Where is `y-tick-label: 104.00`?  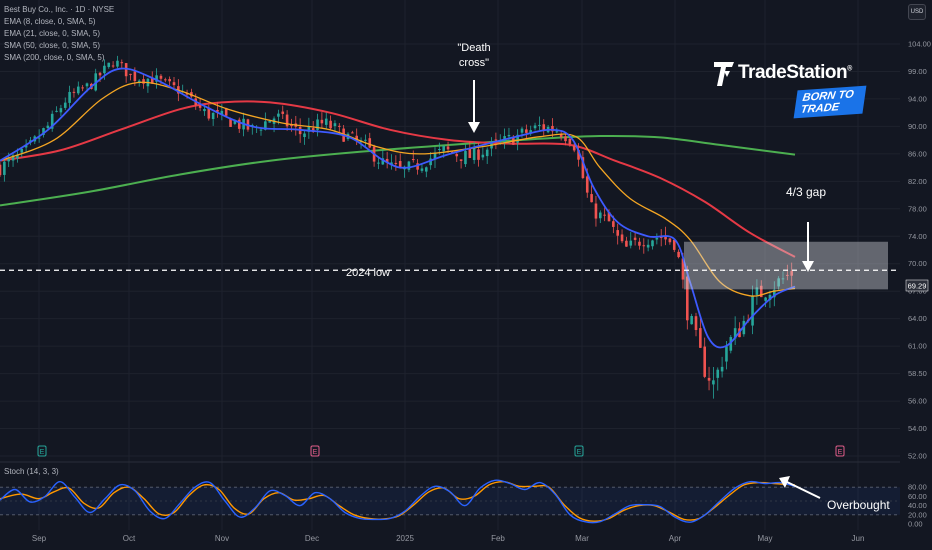 y-tick-label: 104.00 is located at coordinates (919, 44).